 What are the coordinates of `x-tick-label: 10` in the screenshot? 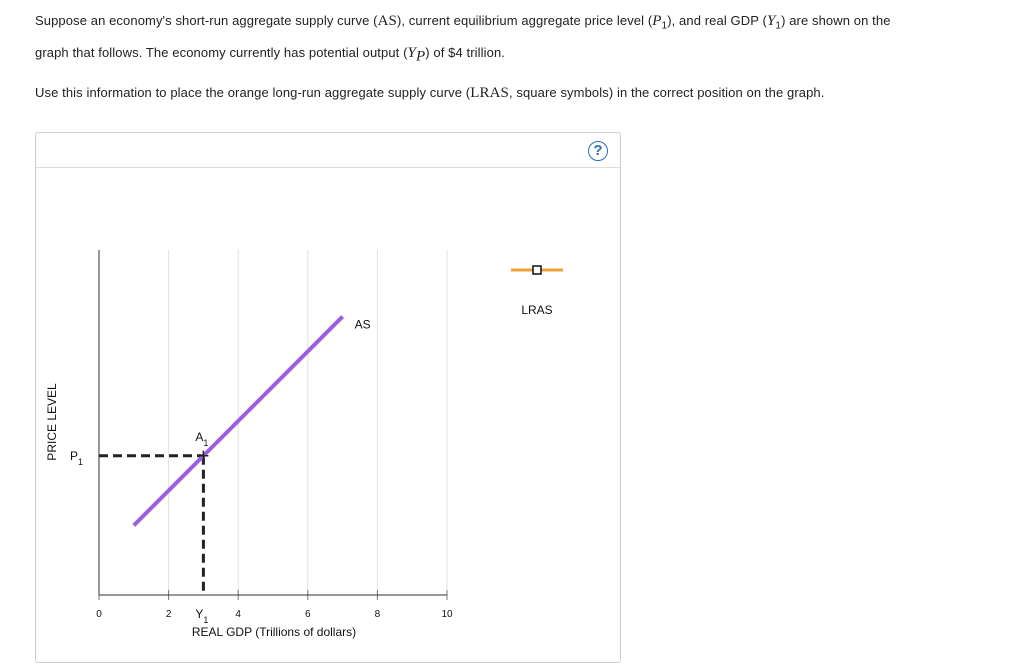 It's located at (447, 614).